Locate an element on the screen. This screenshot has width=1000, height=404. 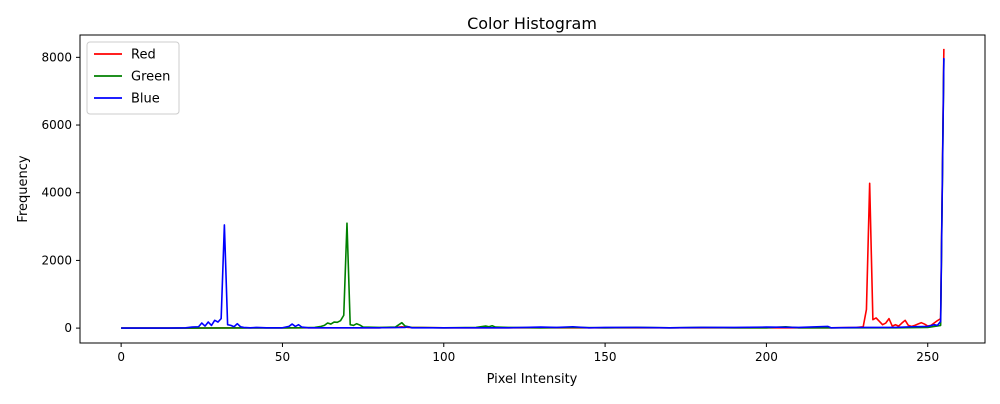
x-tick-label: 100 is located at coordinates (443, 357).